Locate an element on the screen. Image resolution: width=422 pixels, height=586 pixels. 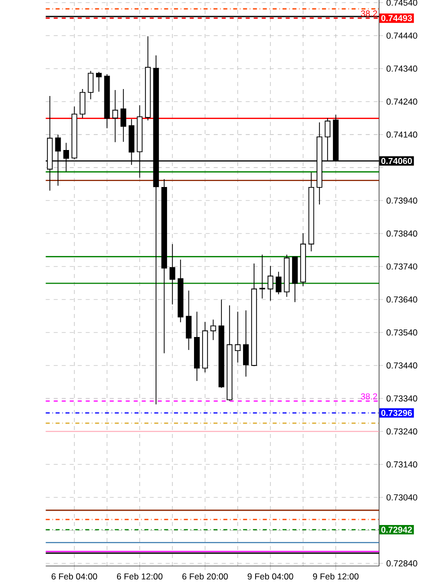
y-tick-label: 0.73140 is located at coordinates (402, 464).